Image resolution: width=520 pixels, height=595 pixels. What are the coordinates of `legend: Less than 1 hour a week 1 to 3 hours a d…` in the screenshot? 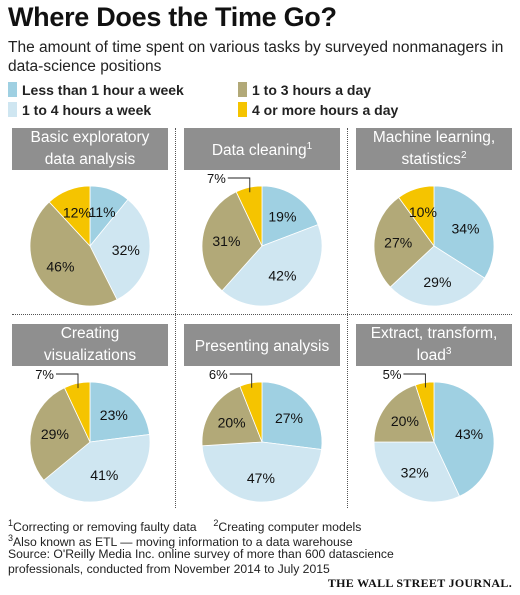 It's located at (263, 102).